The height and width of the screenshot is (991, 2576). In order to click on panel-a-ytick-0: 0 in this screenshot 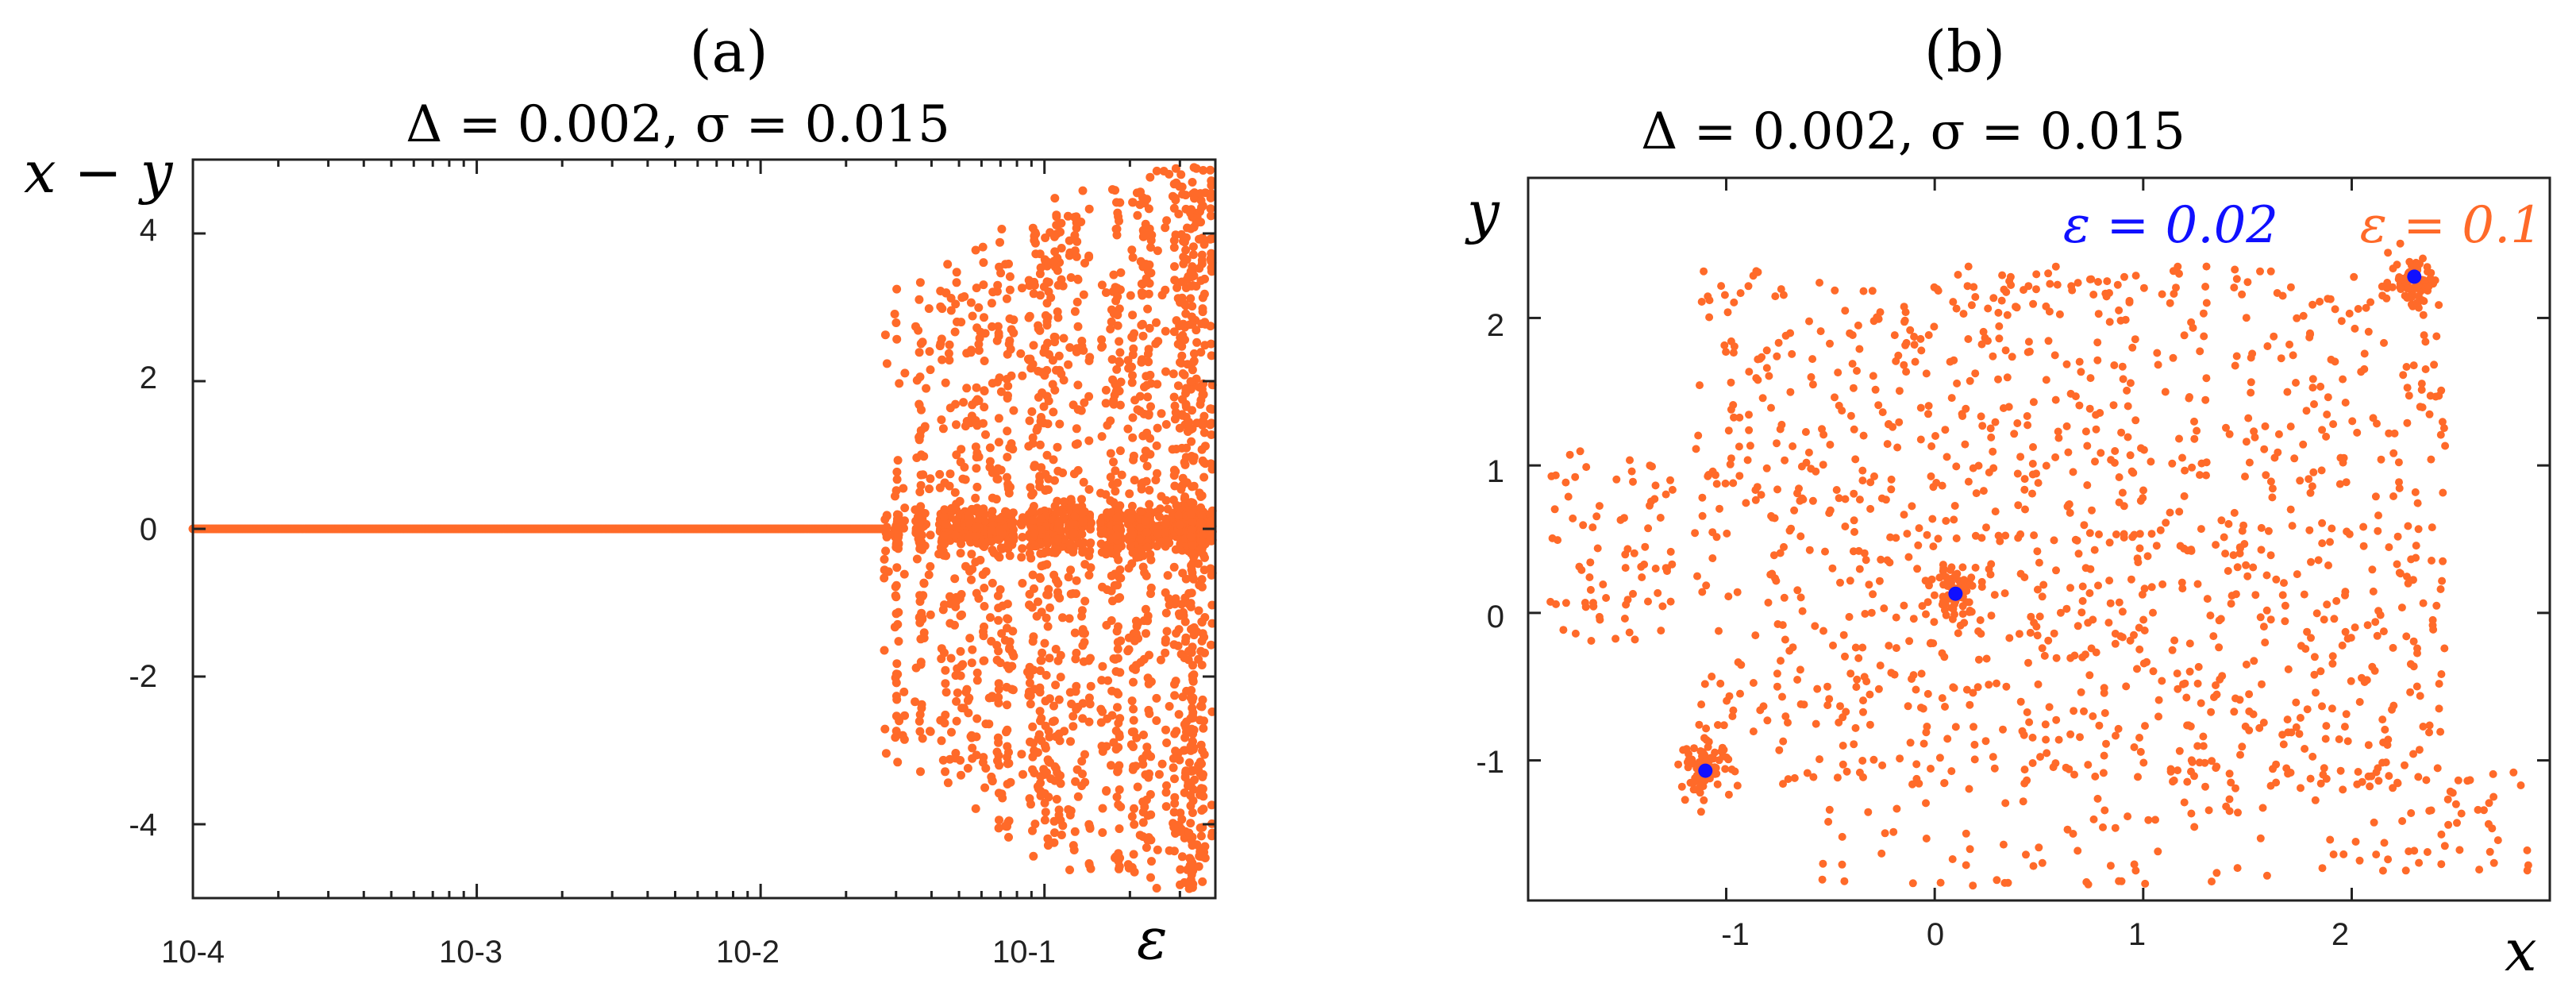, I will do `click(148, 529)`.